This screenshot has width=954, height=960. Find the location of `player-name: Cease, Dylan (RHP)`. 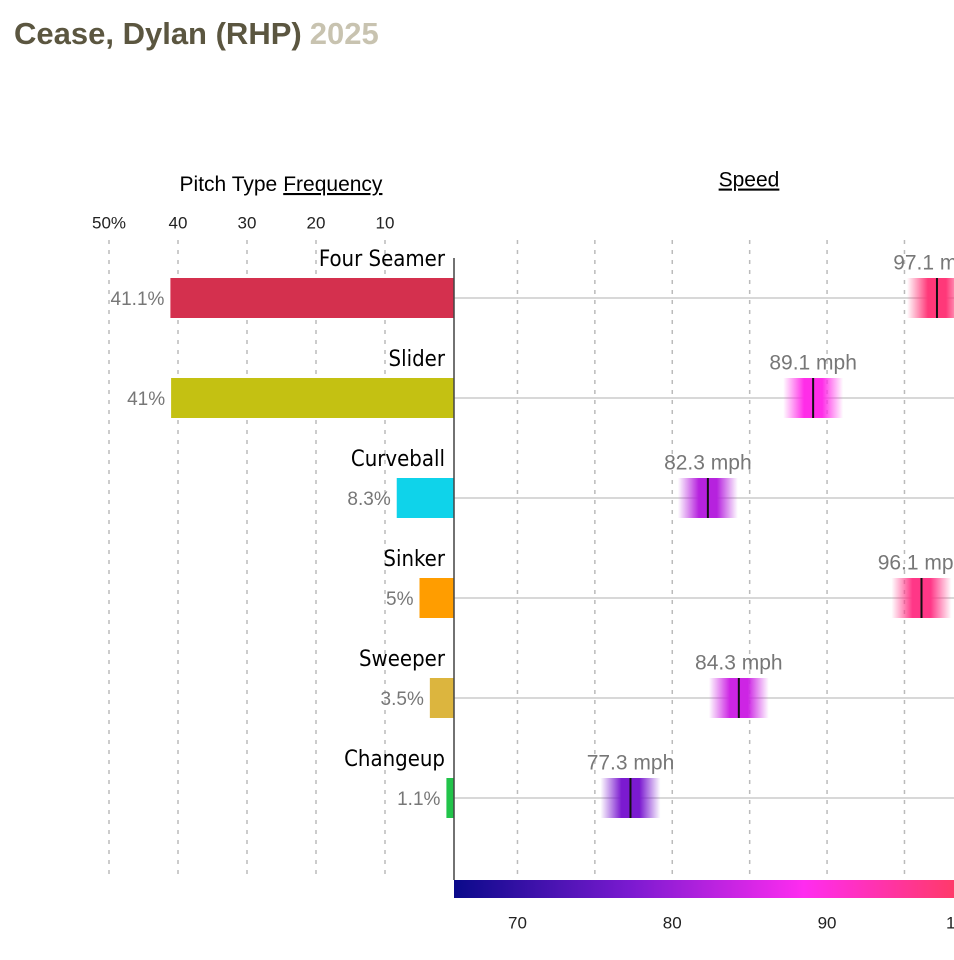

player-name: Cease, Dylan (RHP) is located at coordinates (158, 33).